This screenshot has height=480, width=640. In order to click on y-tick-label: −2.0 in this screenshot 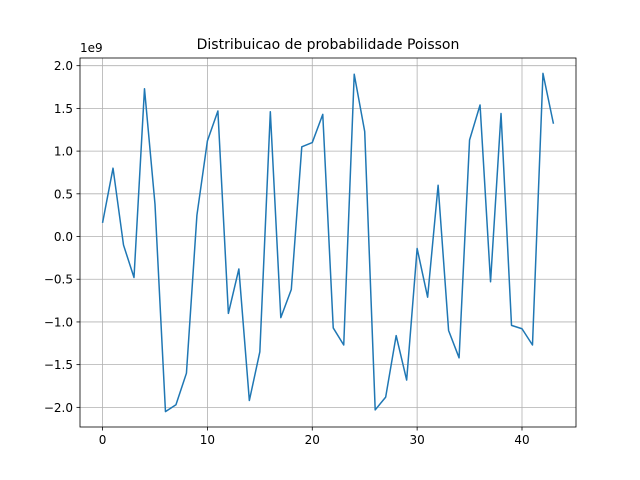, I will do `click(58, 408)`.